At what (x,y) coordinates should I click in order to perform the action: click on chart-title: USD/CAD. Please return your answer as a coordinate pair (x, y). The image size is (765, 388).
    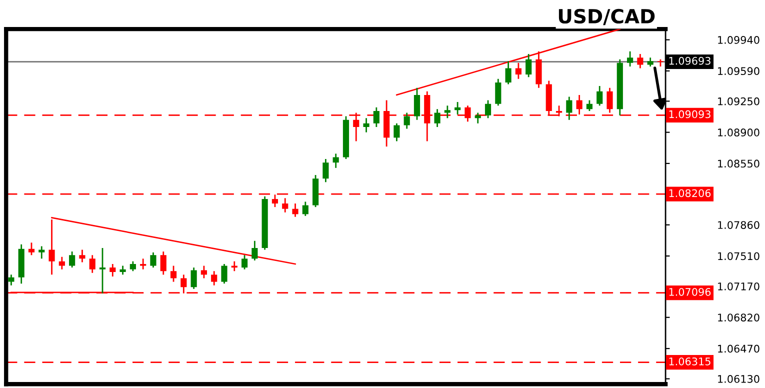
    Looking at the image, I should click on (606, 17).